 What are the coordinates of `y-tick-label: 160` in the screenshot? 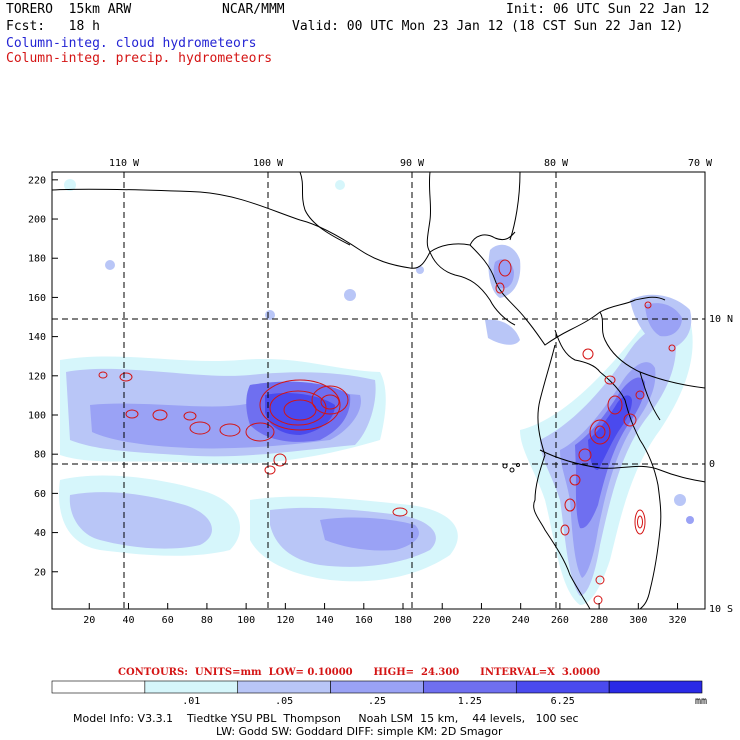 It's located at (37, 298).